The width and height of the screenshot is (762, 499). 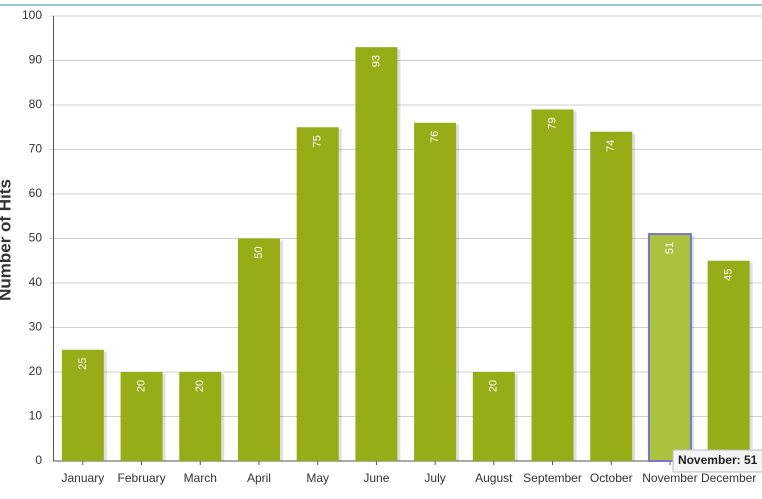 What do you see at coordinates (611, 478) in the screenshot?
I see `x-tick-label: October` at bounding box center [611, 478].